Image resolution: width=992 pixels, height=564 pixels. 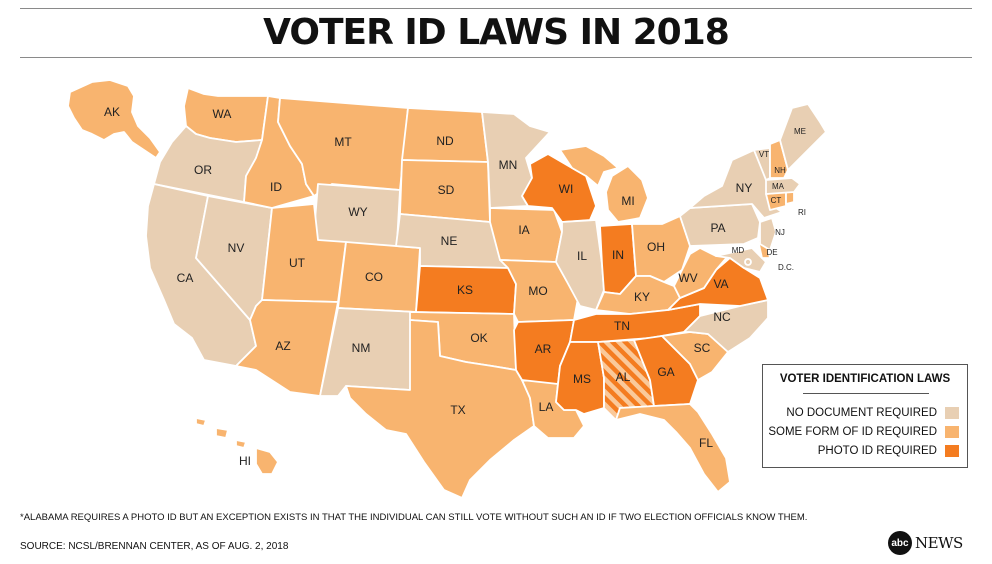 What do you see at coordinates (582, 256) in the screenshot?
I see `state-label-IL: IL` at bounding box center [582, 256].